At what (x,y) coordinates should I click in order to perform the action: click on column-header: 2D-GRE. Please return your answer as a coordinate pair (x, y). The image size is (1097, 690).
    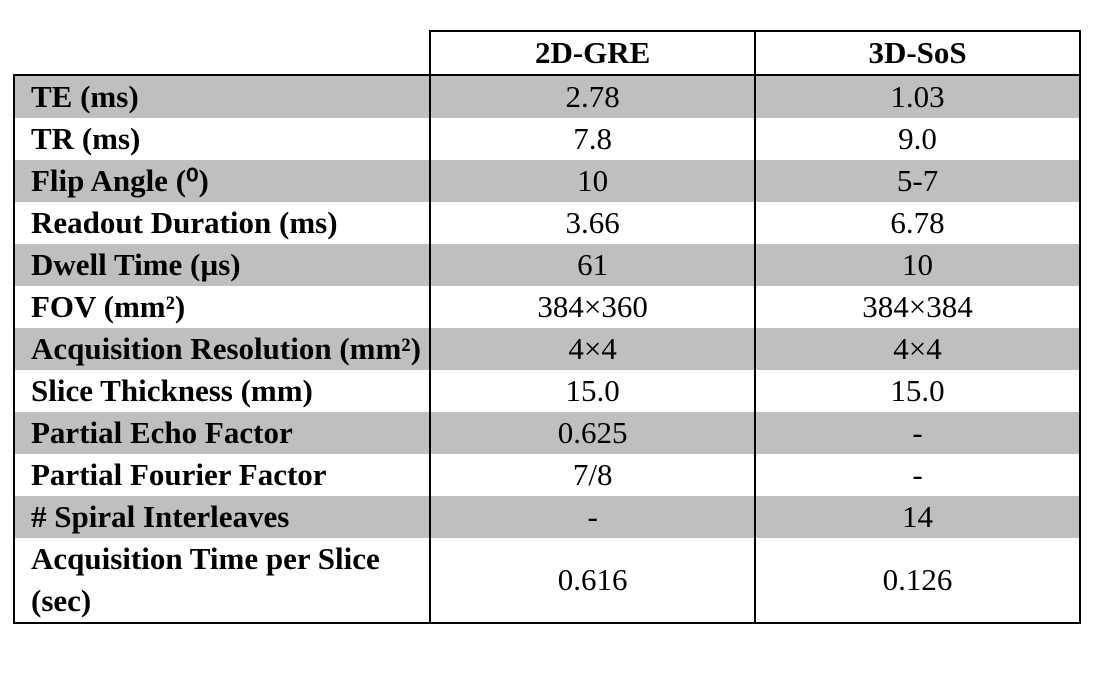
    Looking at the image, I should click on (593, 53).